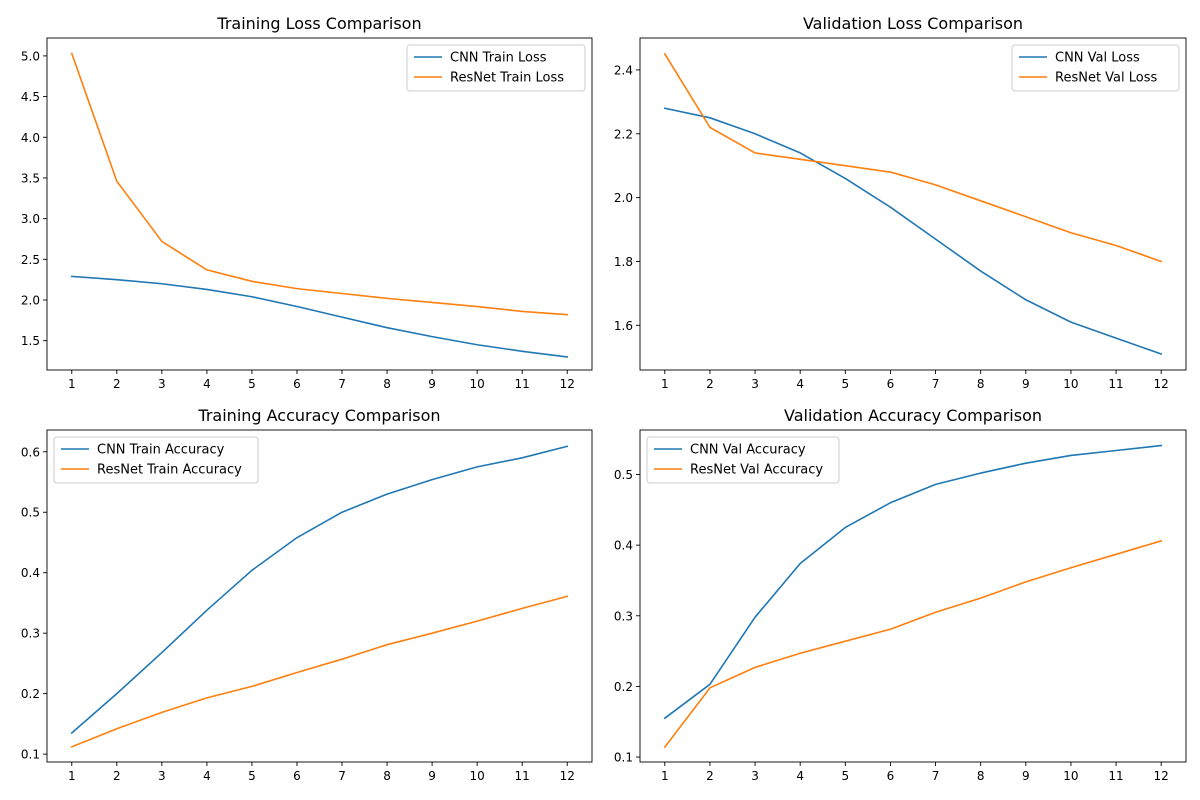 The image size is (1200, 800). What do you see at coordinates (156, 460) in the screenshot?
I see `legend: CNN Train Accuracy ResNet Train Accuracy` at bounding box center [156, 460].